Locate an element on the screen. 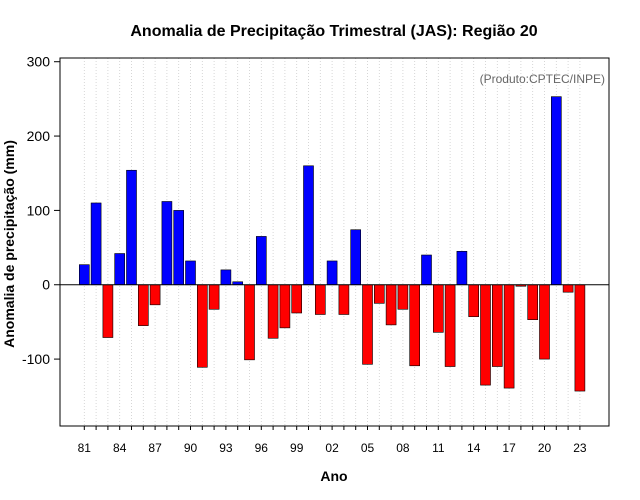 The width and height of the screenshot is (640, 500). bar-2009 is located at coordinates (415, 325).